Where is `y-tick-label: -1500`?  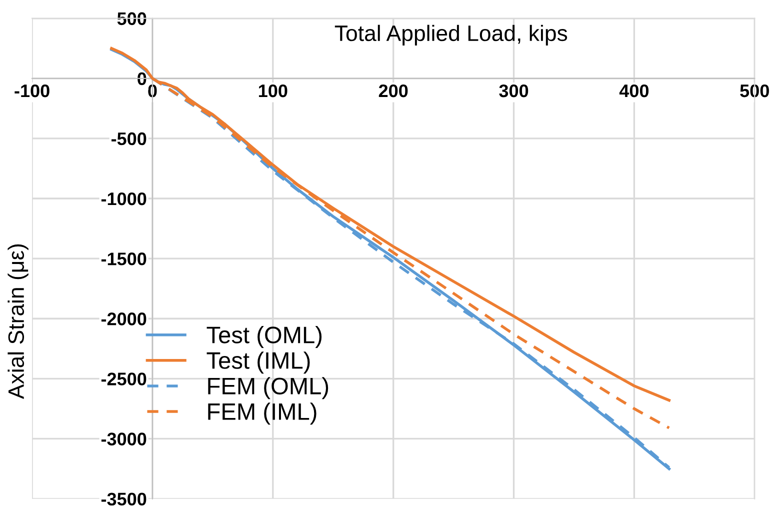 y-tick-label: -1500 is located at coordinates (123, 259).